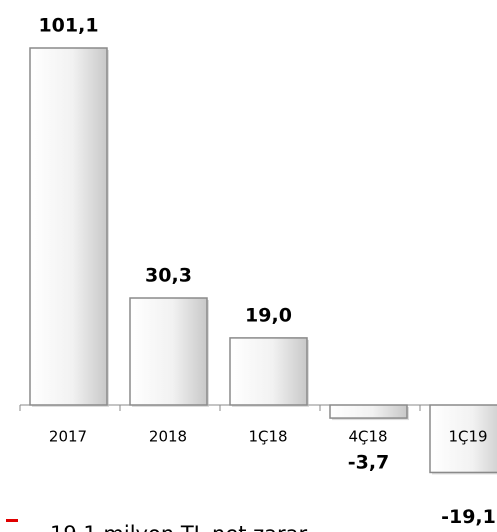 This screenshot has width=497, height=532. What do you see at coordinates (468, 517) in the screenshot?
I see `data-label: -19,1` at bounding box center [468, 517].